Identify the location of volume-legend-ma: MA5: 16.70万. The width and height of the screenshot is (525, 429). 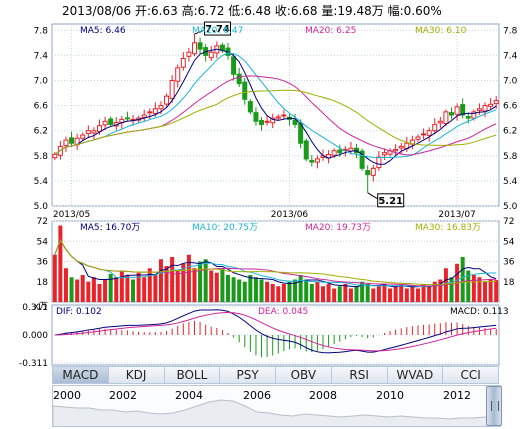
(110, 228).